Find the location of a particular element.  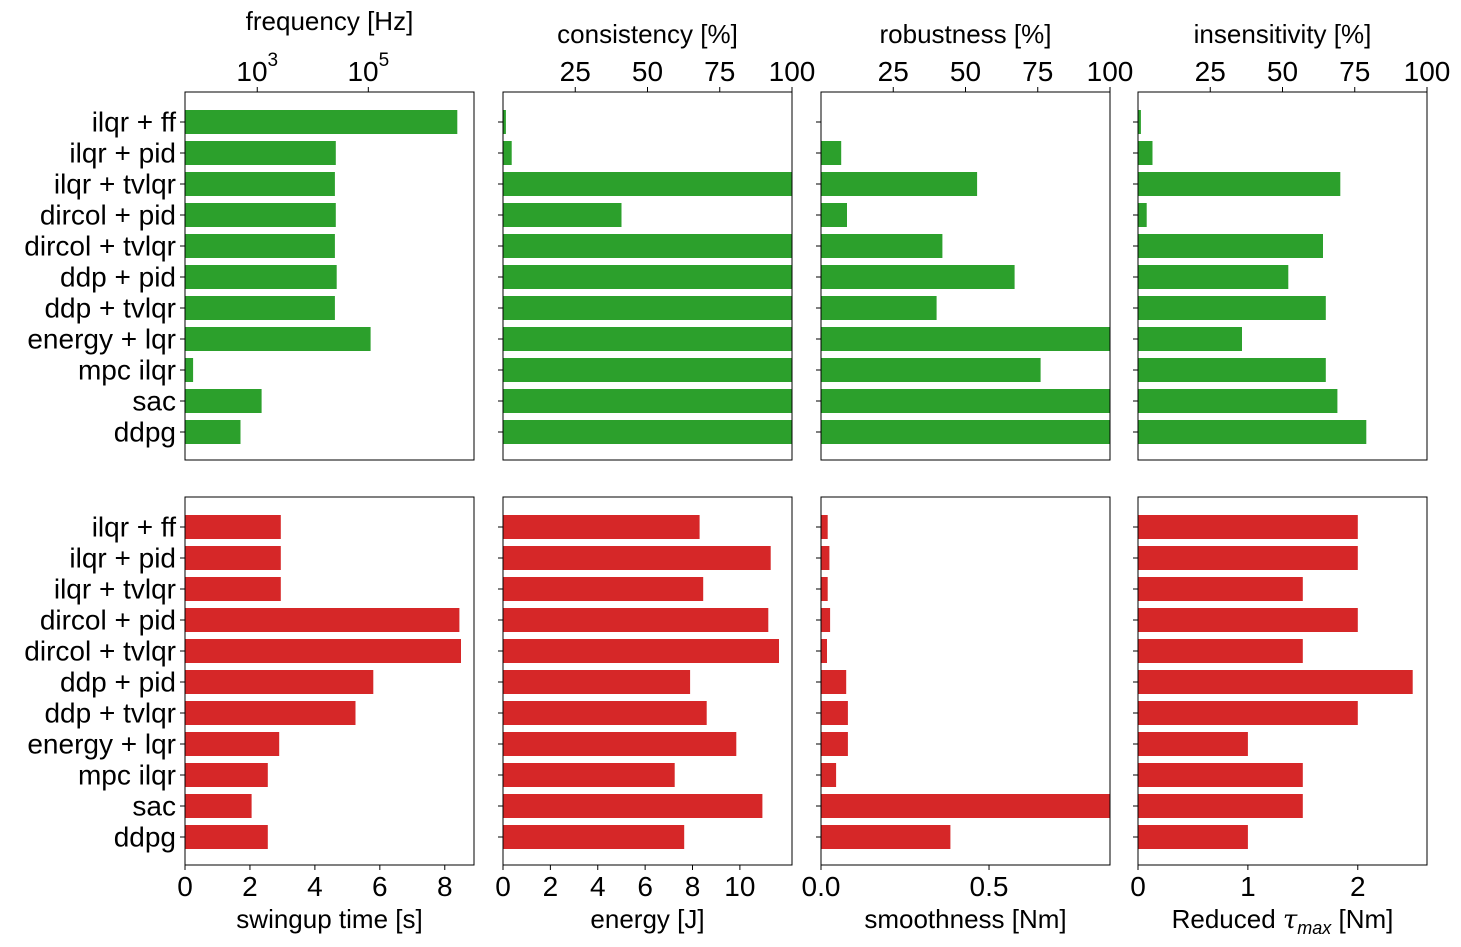

panel-top-1: 25 50 75 100 consistency [%] is located at coordinates (656, 240).